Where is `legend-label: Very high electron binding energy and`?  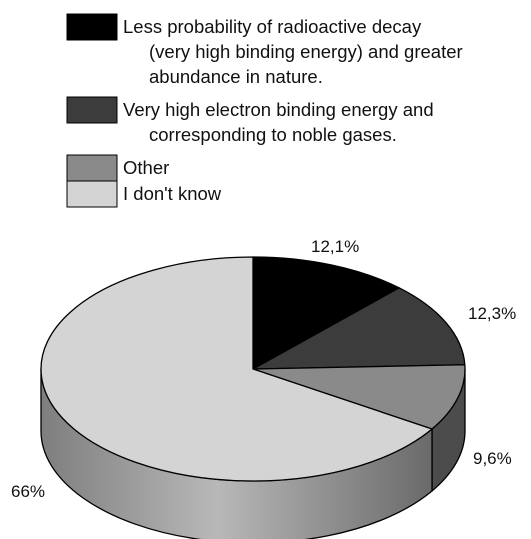
legend-label: Very high electron binding energy and is located at coordinates (278, 109).